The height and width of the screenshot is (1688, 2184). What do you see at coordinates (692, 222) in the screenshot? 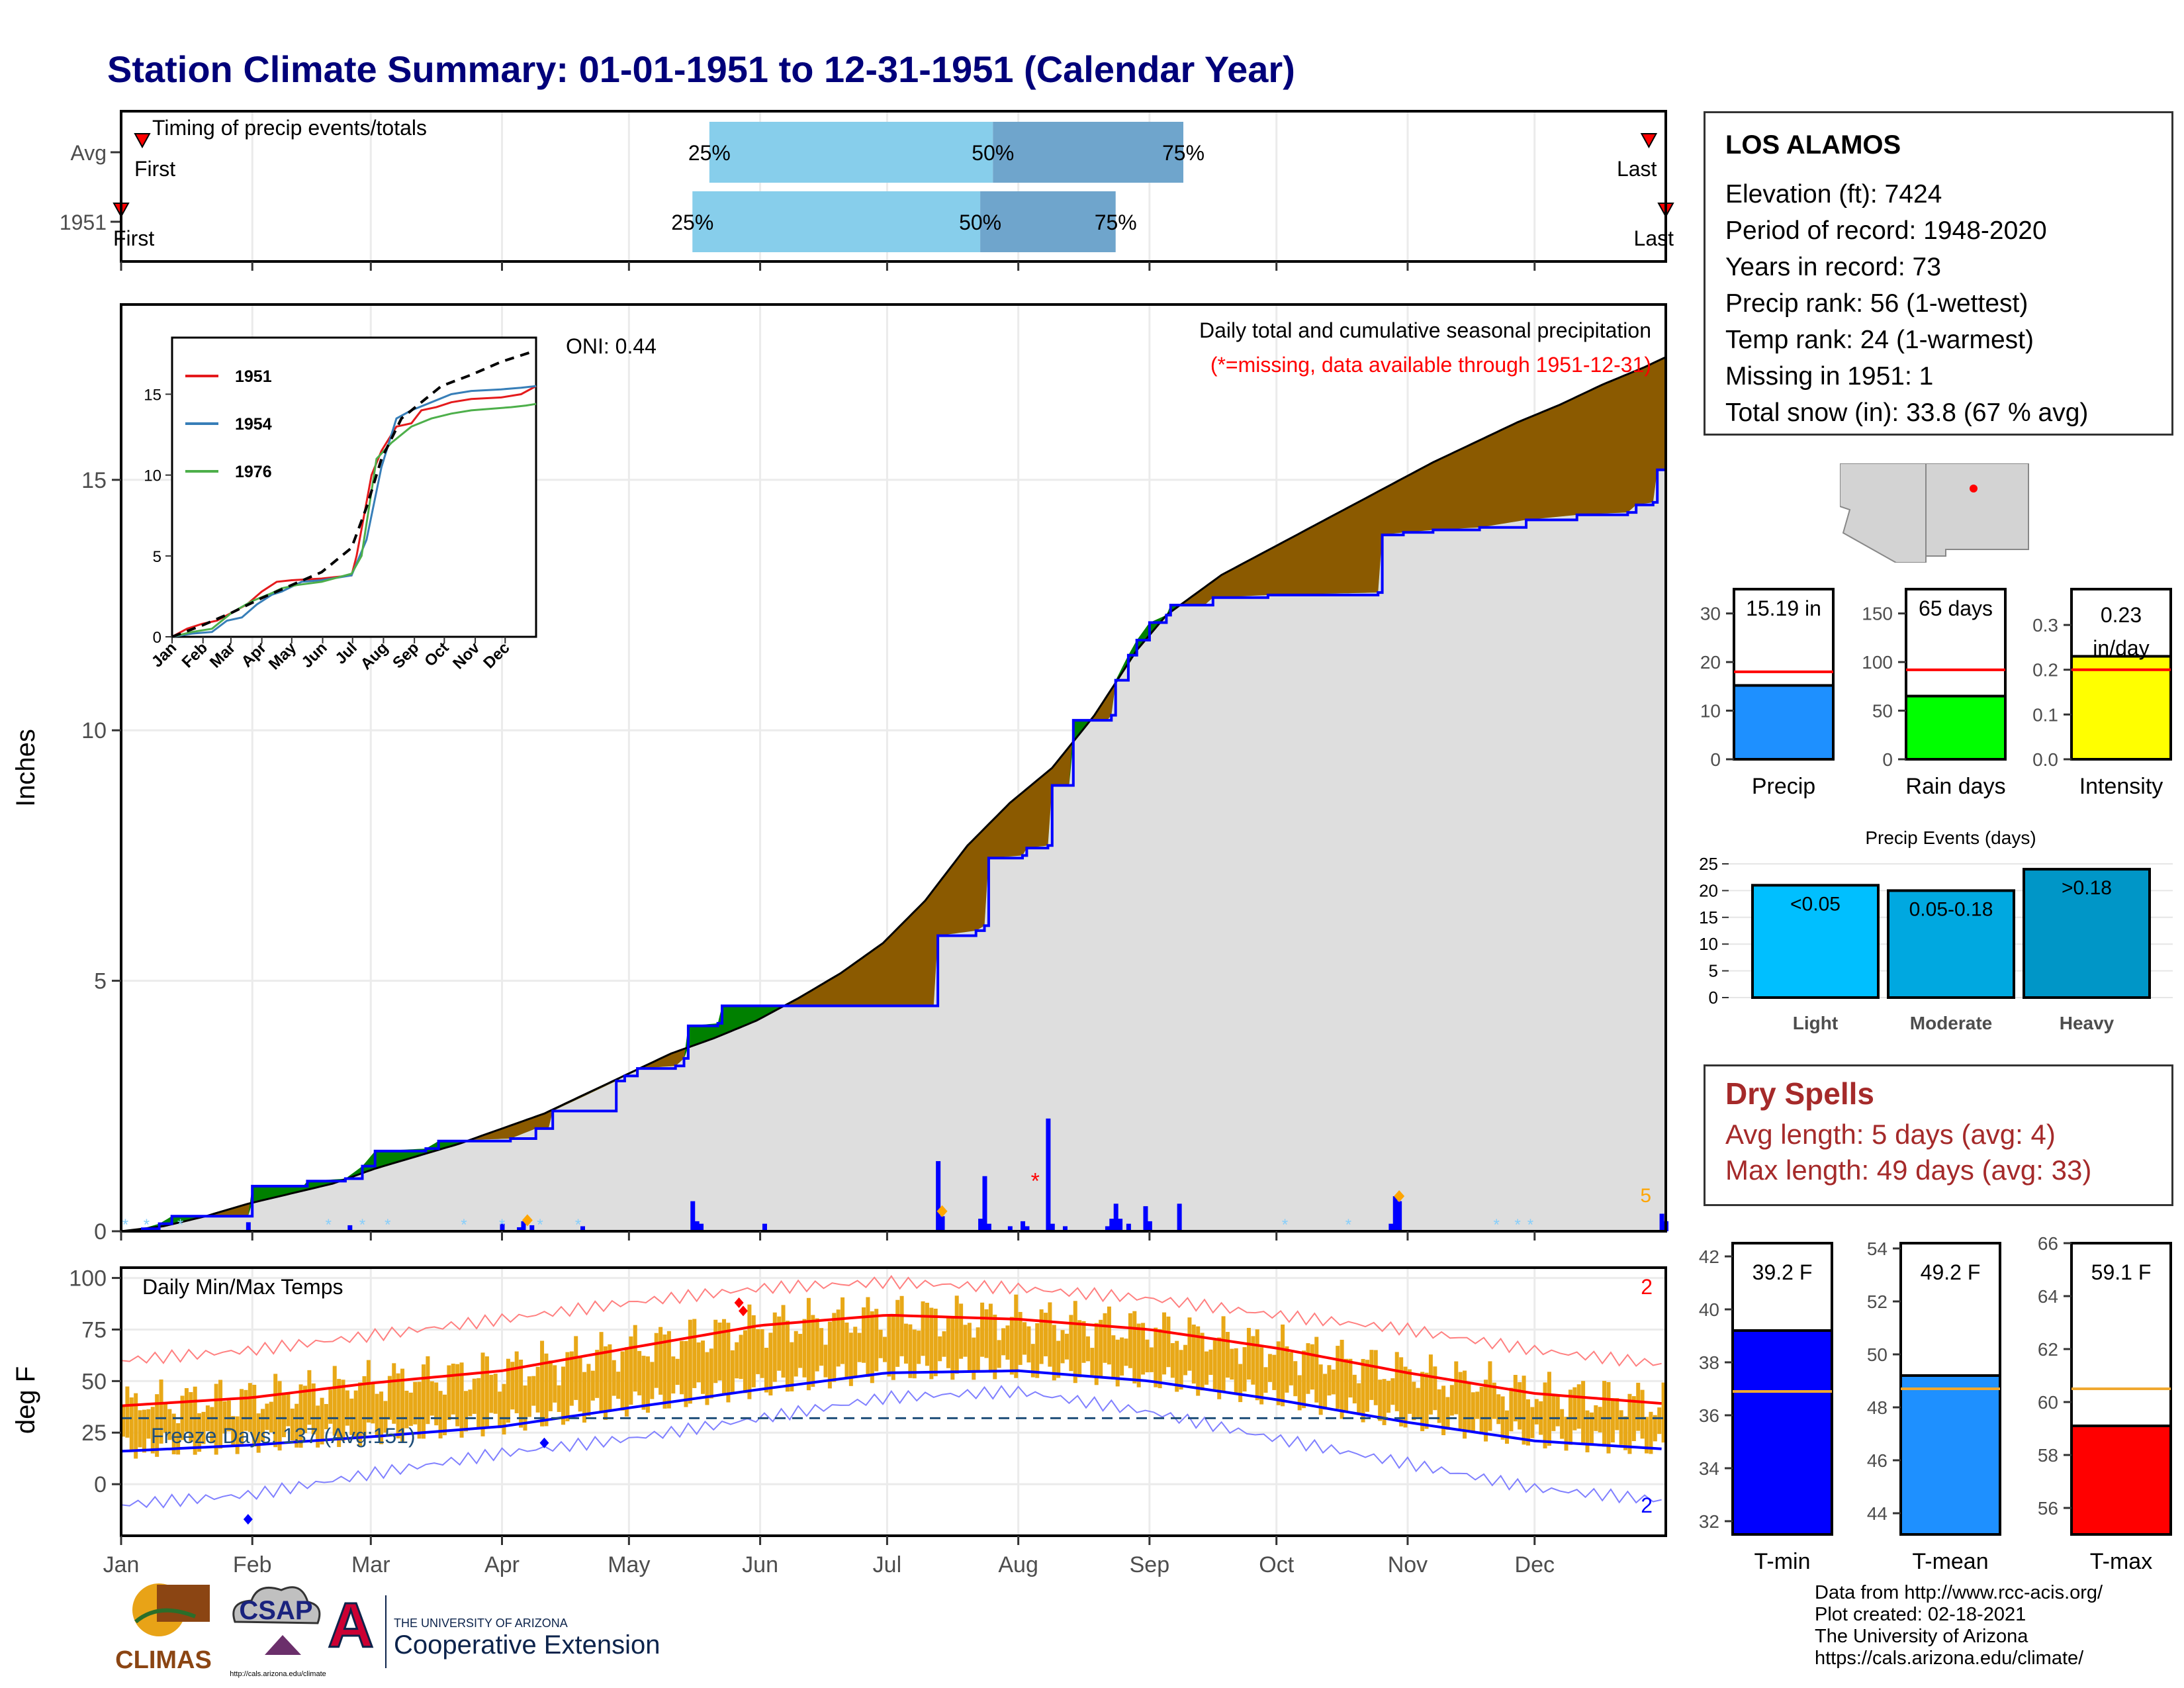
I see `timing-percent-label: 25%` at bounding box center [692, 222].